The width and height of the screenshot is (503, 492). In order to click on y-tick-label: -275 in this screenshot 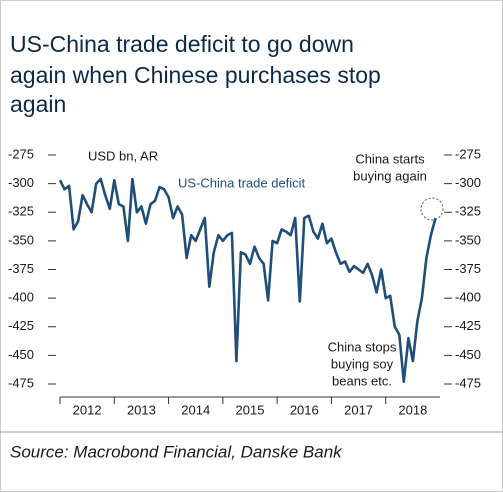, I will do `click(21, 153)`.